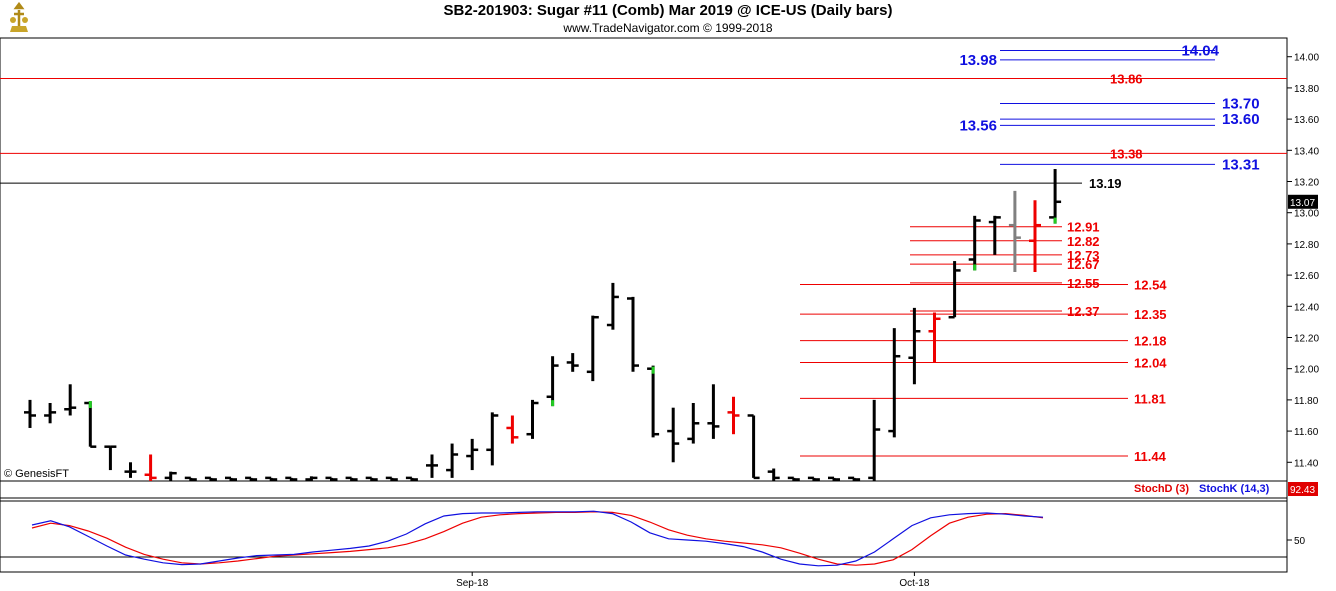 This screenshot has height=591, width=1336. What do you see at coordinates (1083, 241) in the screenshot?
I see `price-level-label: 12.82` at bounding box center [1083, 241].